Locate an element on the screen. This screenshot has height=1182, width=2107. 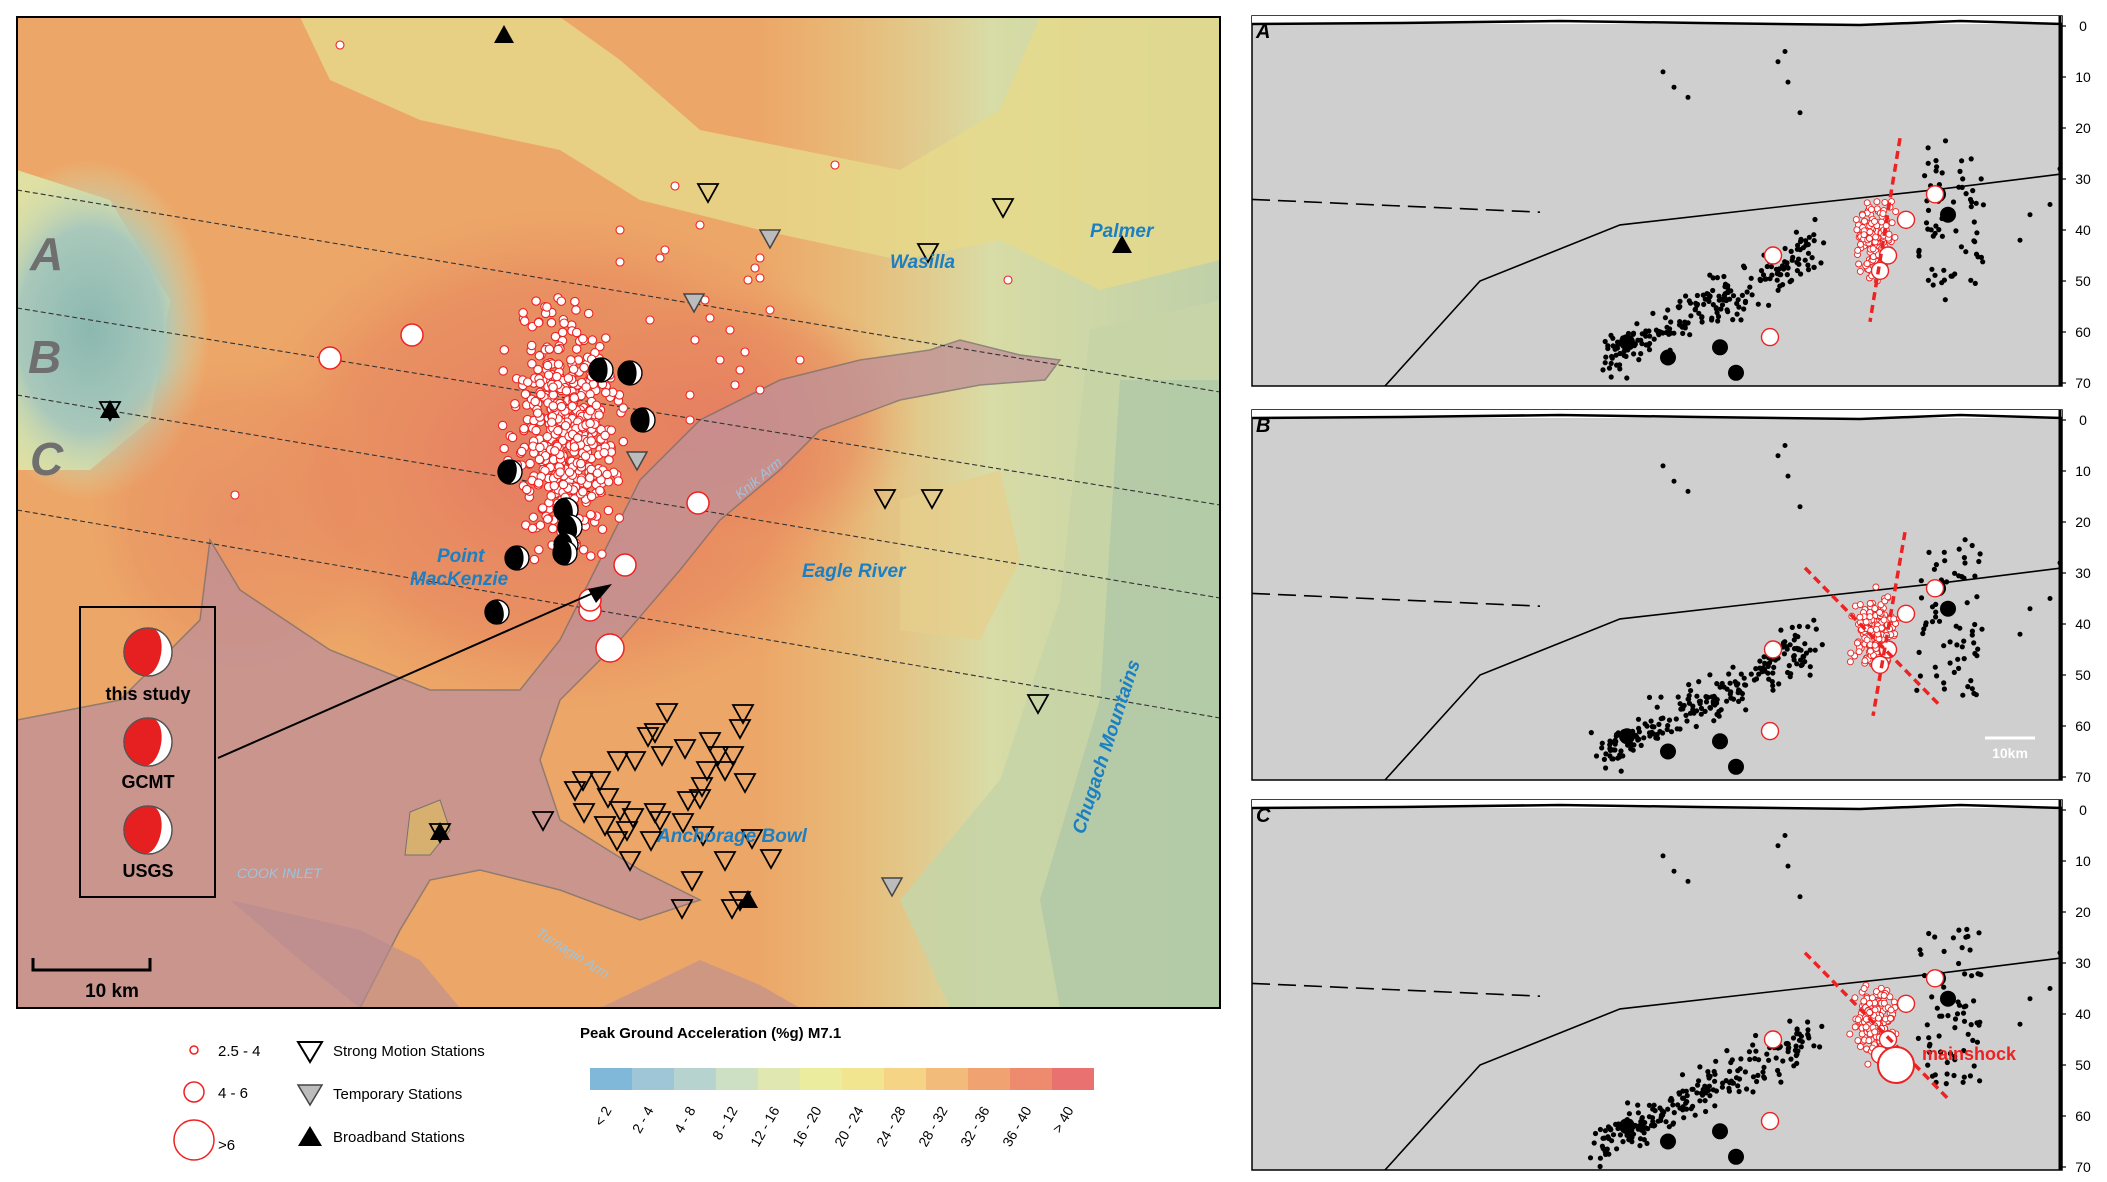
pga-bin-label: 4 - 8 is located at coordinates (685, 1119).